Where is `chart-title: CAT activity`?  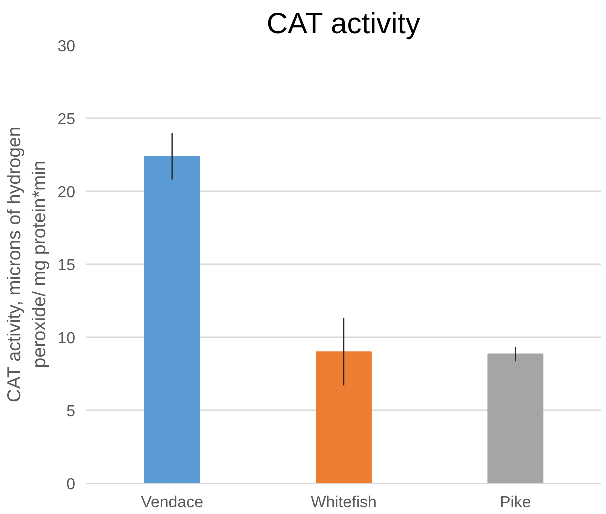
chart-title: CAT activity is located at coordinates (343, 24).